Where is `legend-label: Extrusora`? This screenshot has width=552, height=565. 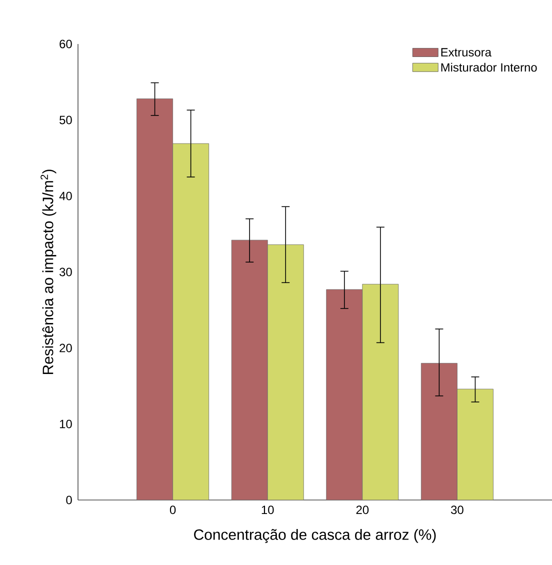
legend-label: Extrusora is located at coordinates (466, 52).